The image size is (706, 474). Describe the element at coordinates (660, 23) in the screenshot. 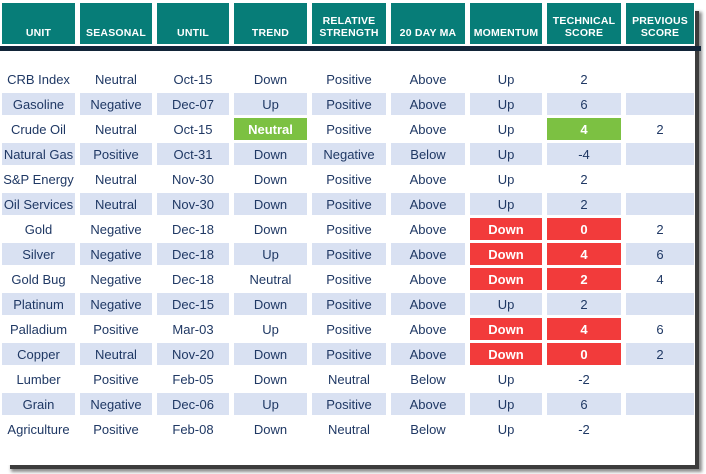

I see `header-cell-previous-score: PREVIOUS SCORE` at that location.